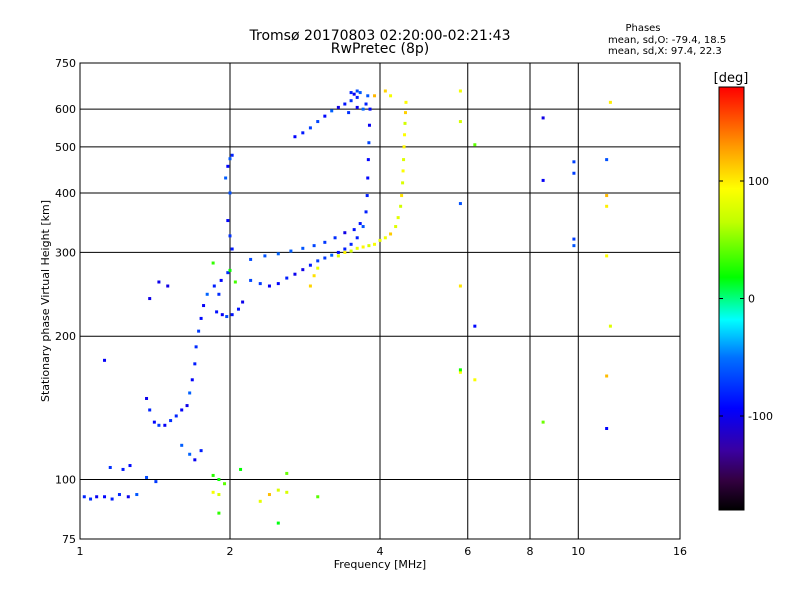  What do you see at coordinates (758, 181) in the screenshot?
I see `colorbar-tick-label: 100` at bounding box center [758, 181].